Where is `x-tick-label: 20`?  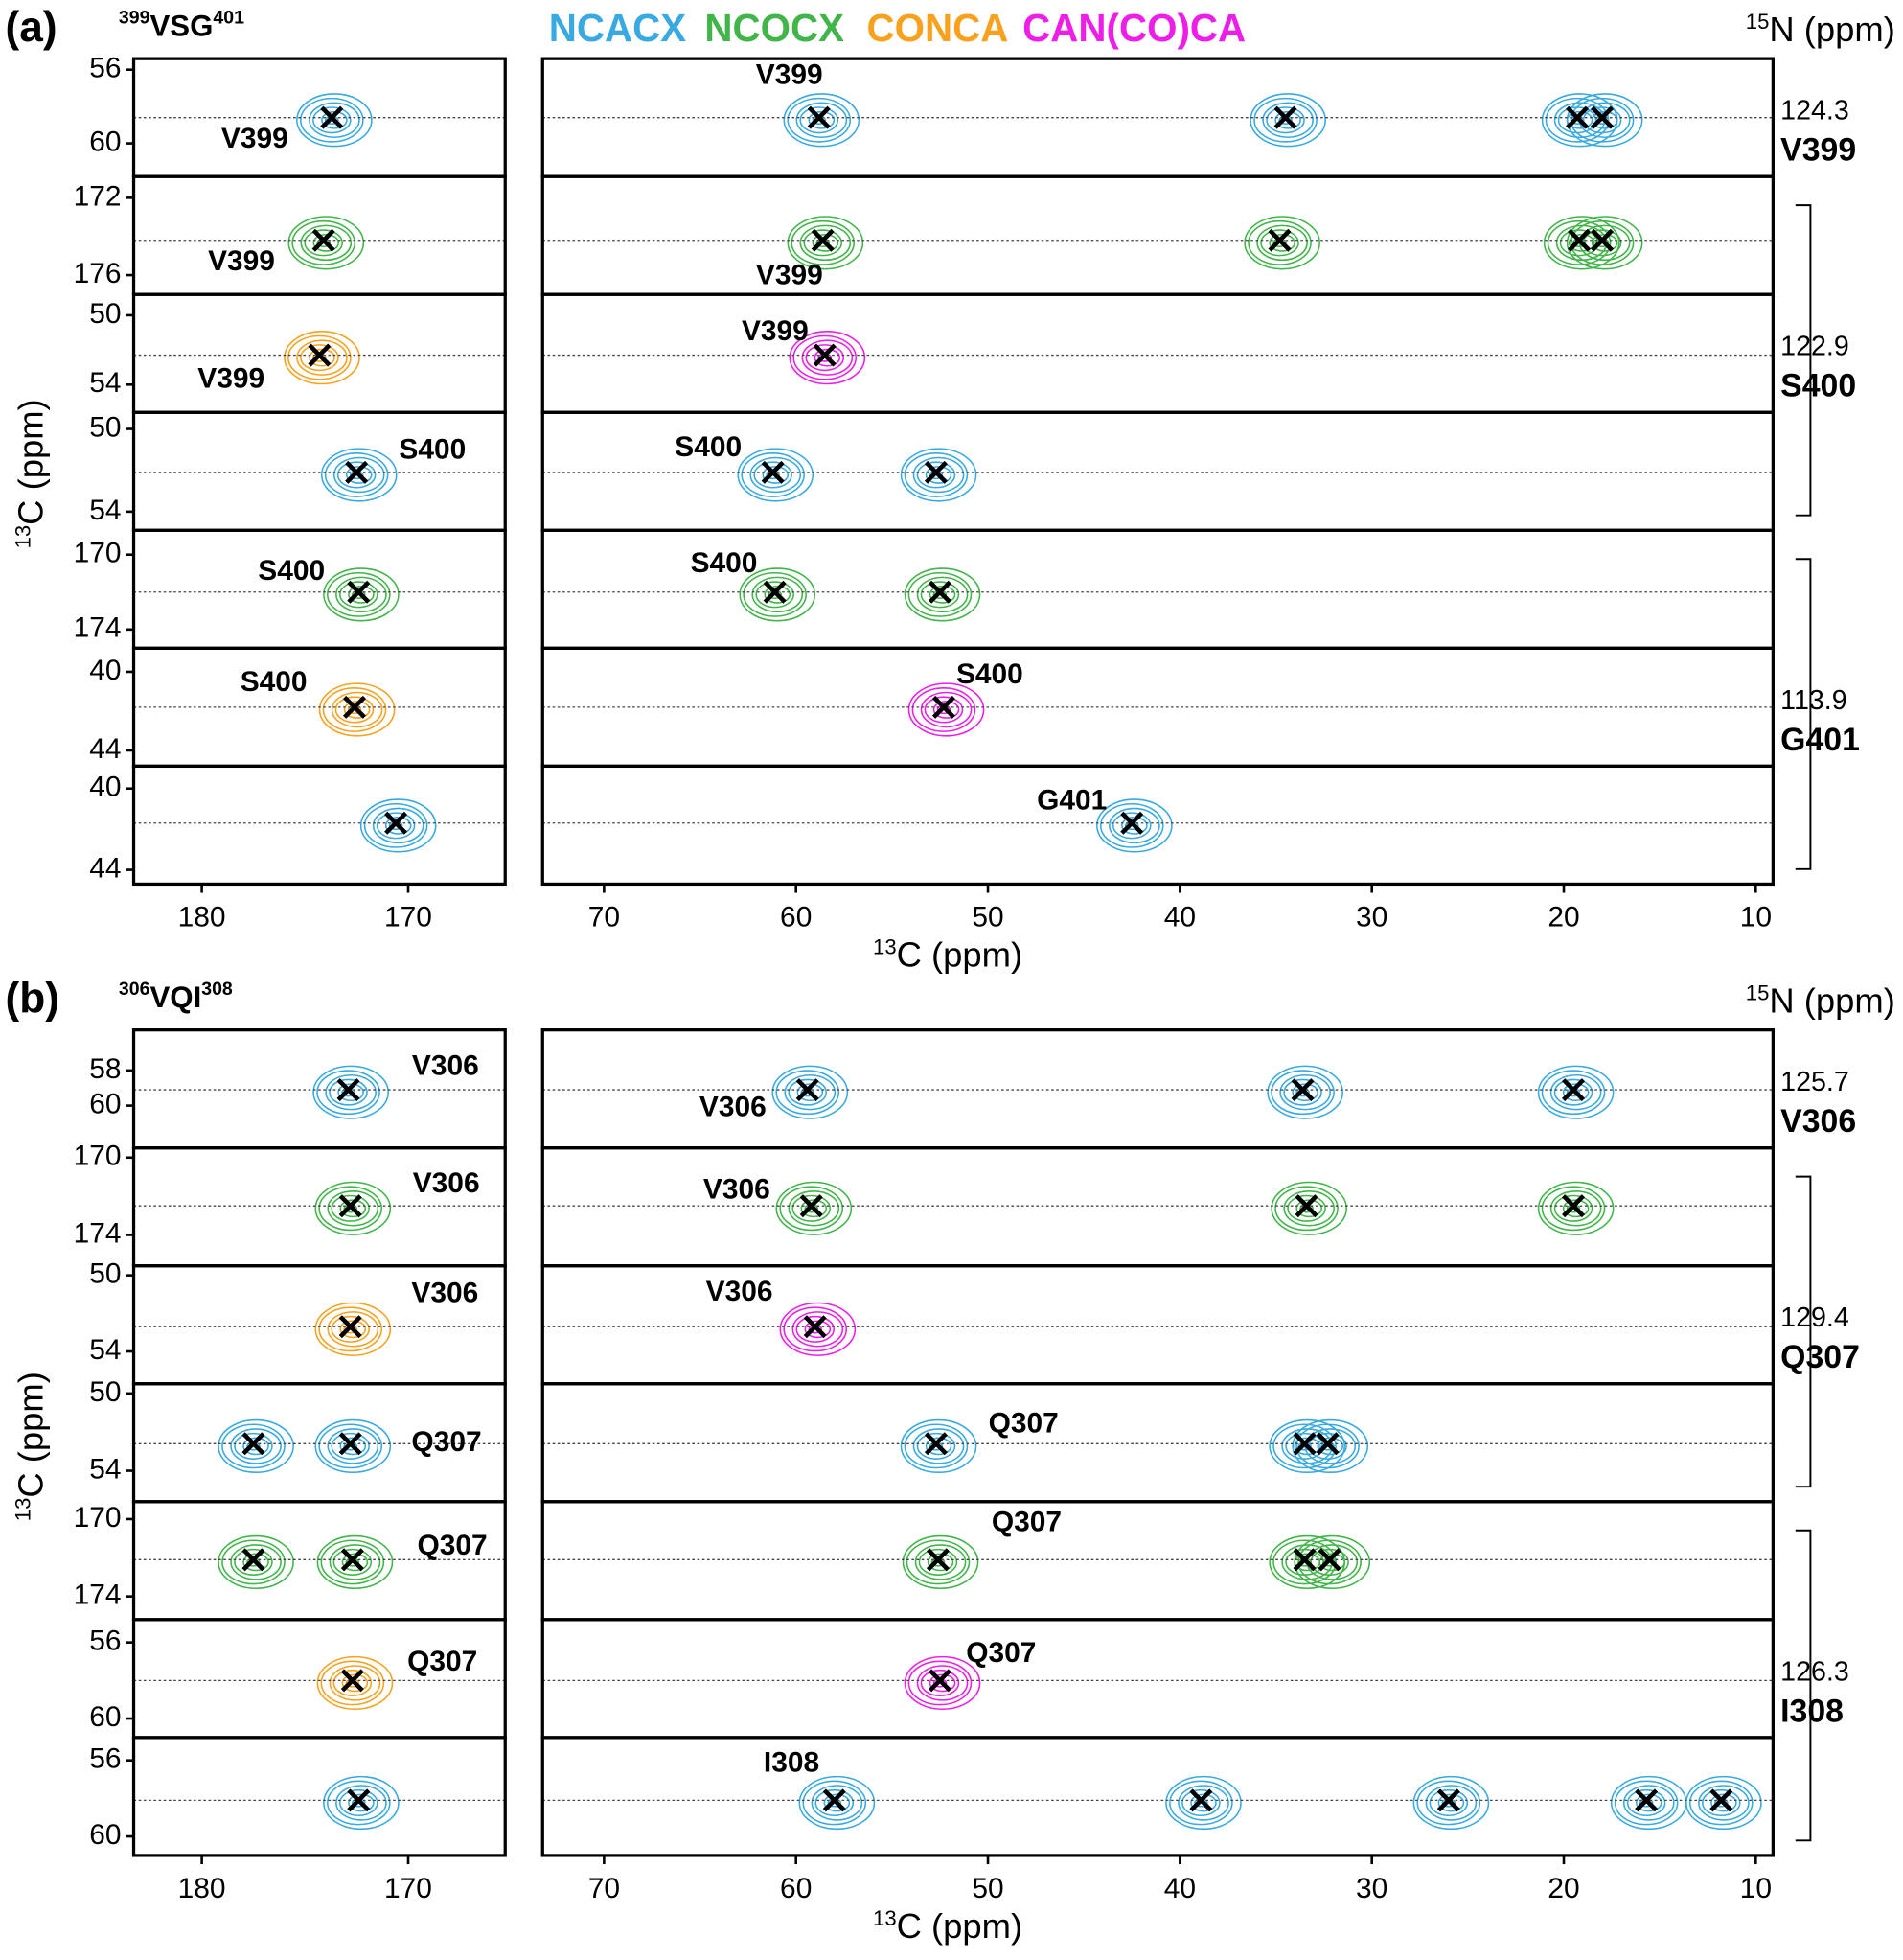
x-tick-label: 20 is located at coordinates (1563, 918).